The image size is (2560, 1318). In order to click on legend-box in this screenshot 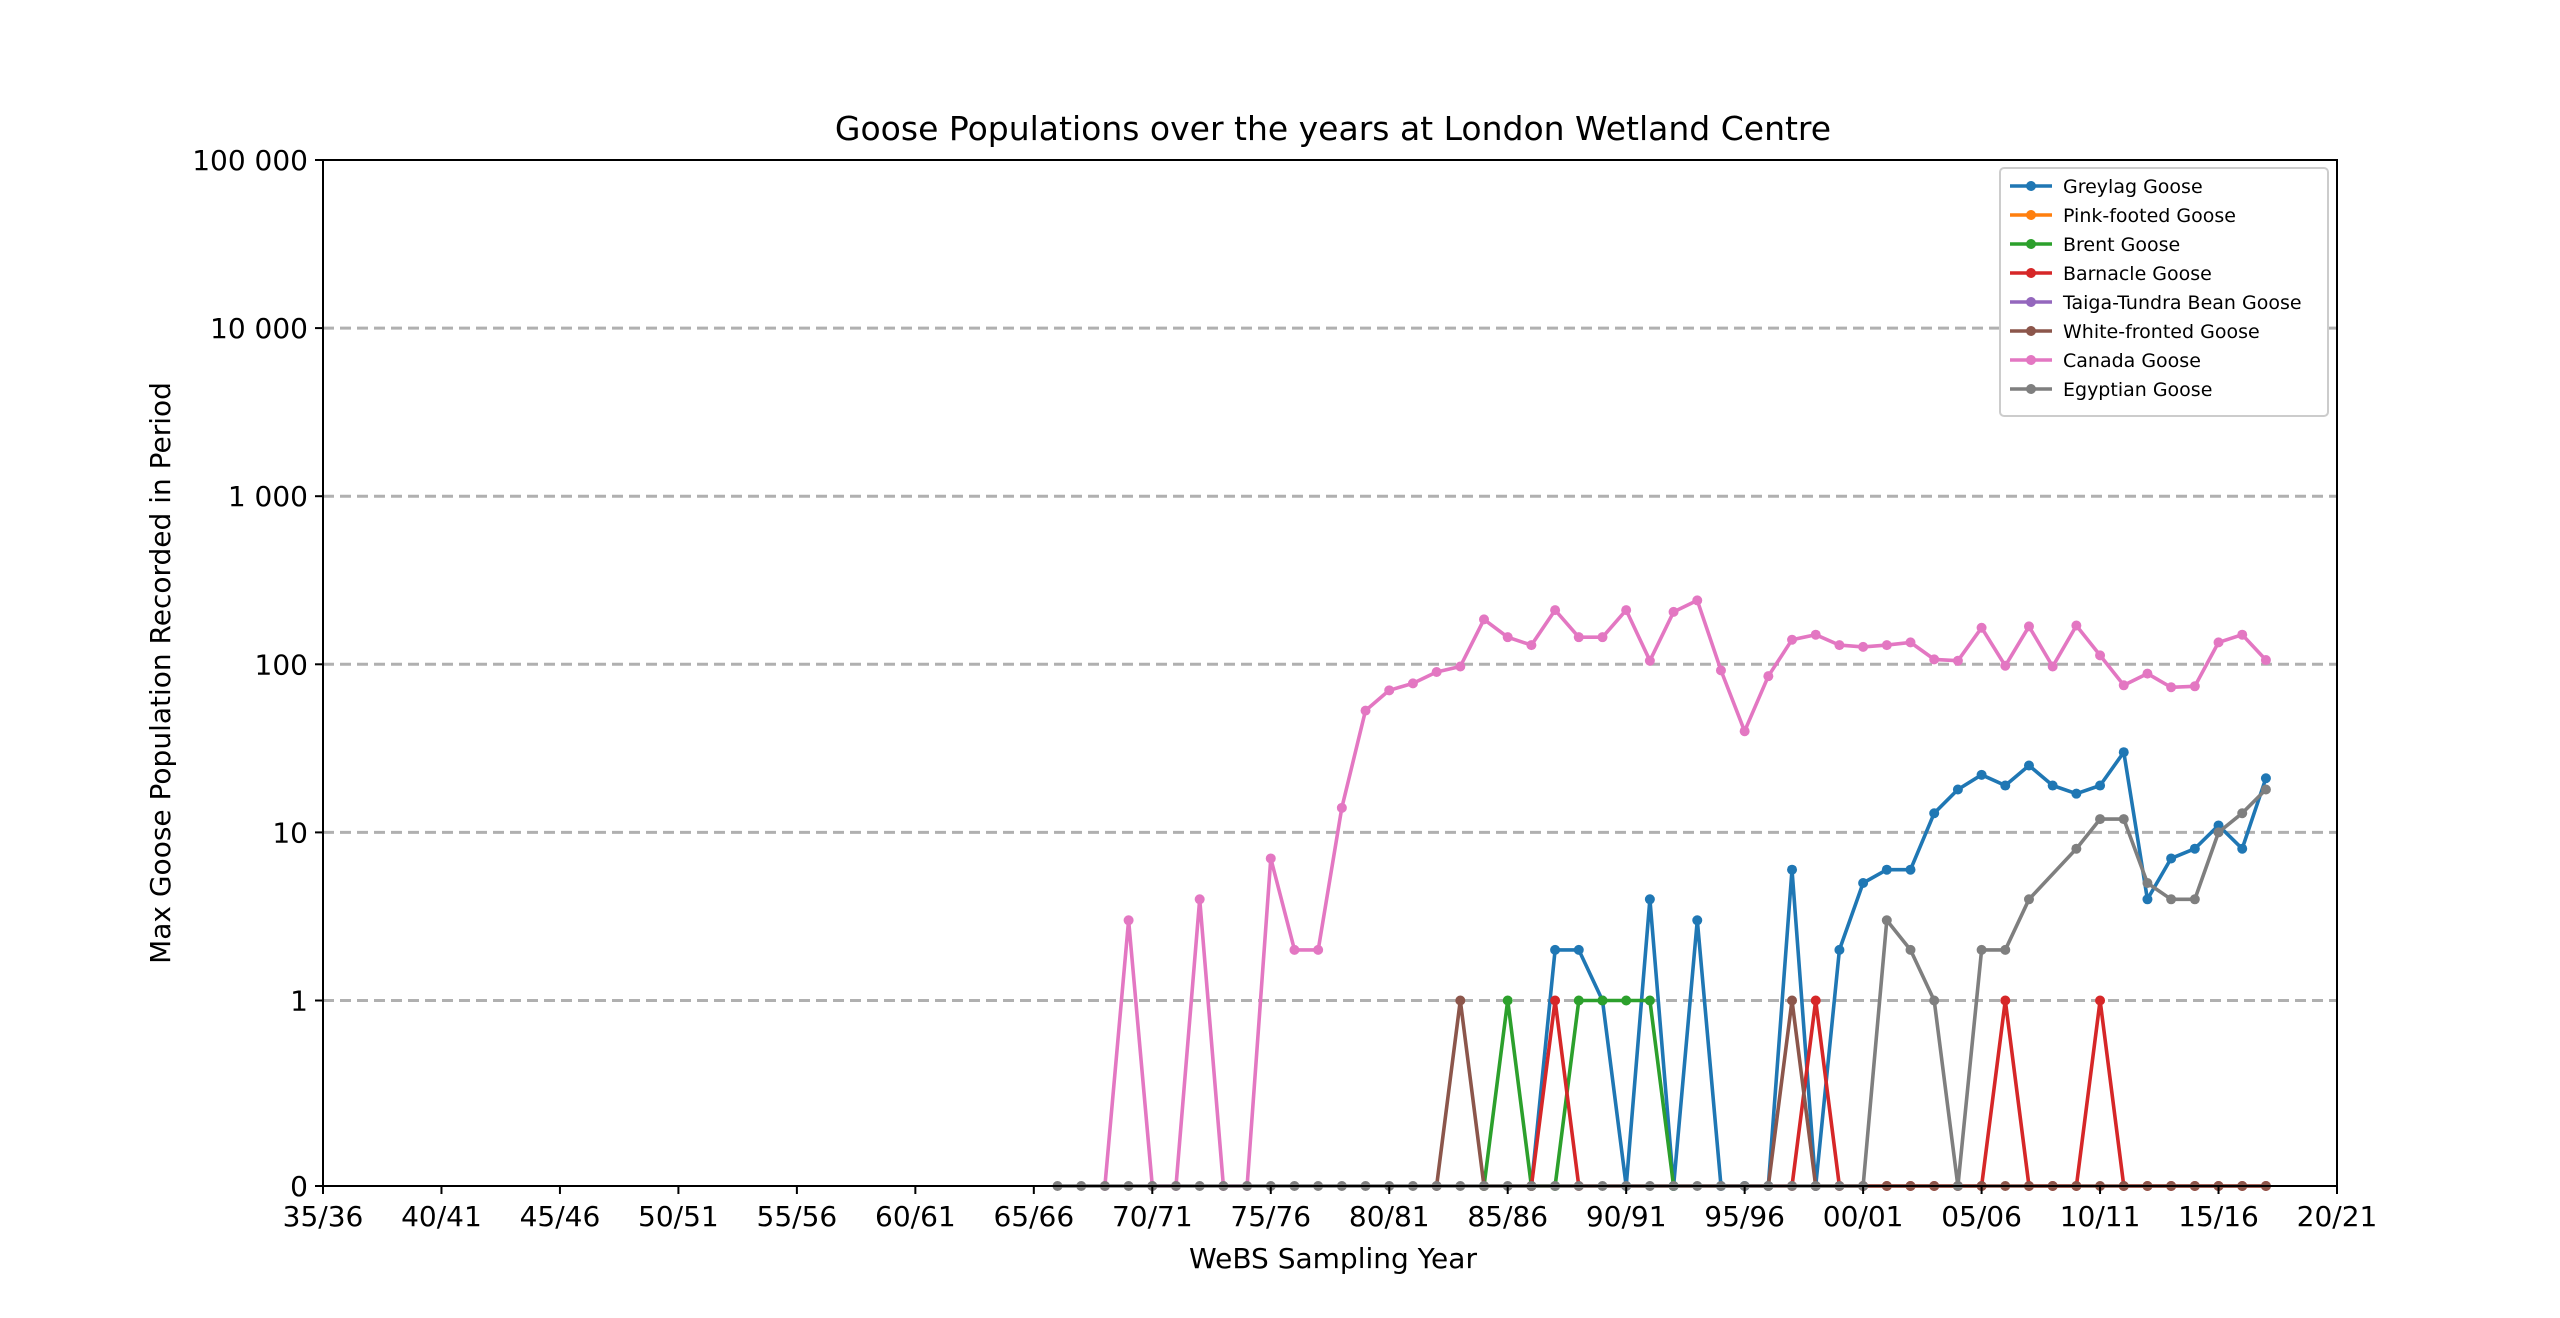, I will do `click(2164, 292)`.